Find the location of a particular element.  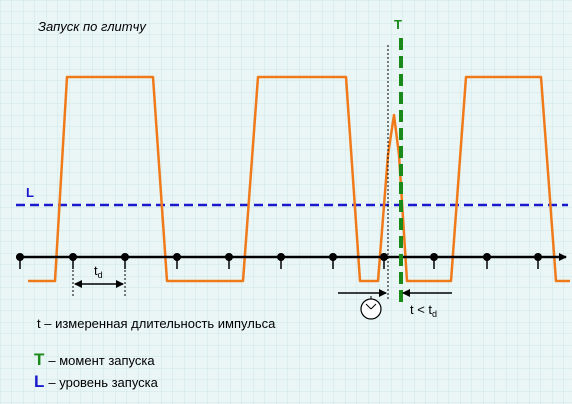

legend-symbol: L is located at coordinates (39, 381).